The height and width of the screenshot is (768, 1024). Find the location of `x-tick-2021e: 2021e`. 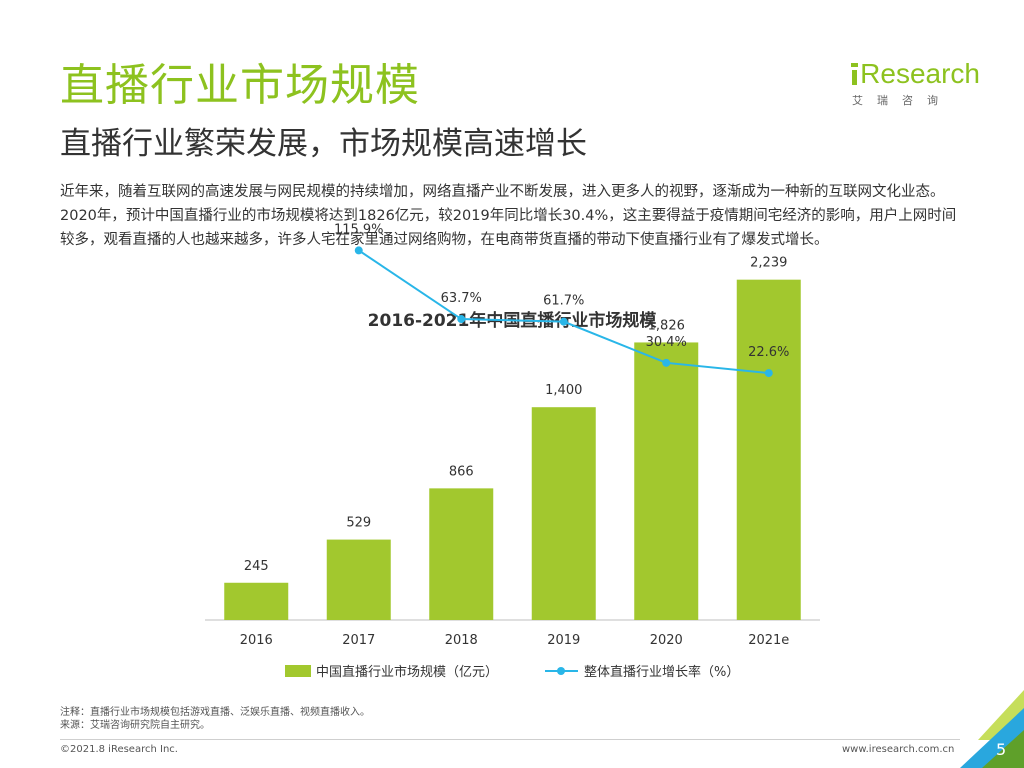

x-tick-2021e: 2021e is located at coordinates (768, 640).